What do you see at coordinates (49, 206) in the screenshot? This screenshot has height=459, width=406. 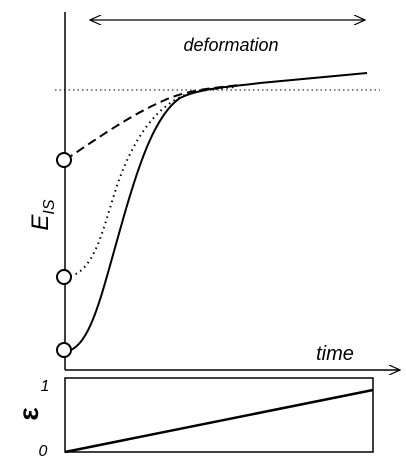 I see `energy-subscript: IS` at bounding box center [49, 206].